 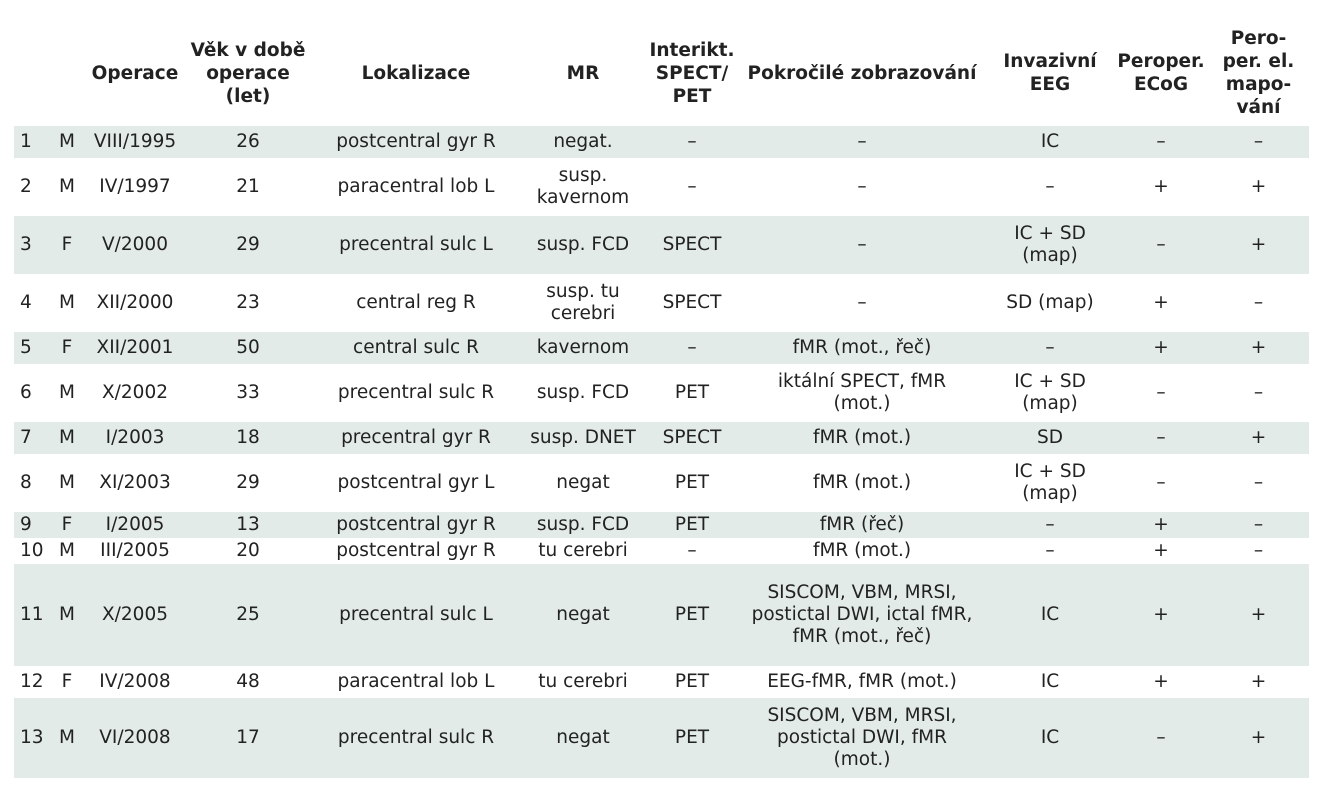 I want to click on table-cell: 4, so click(x=26, y=302).